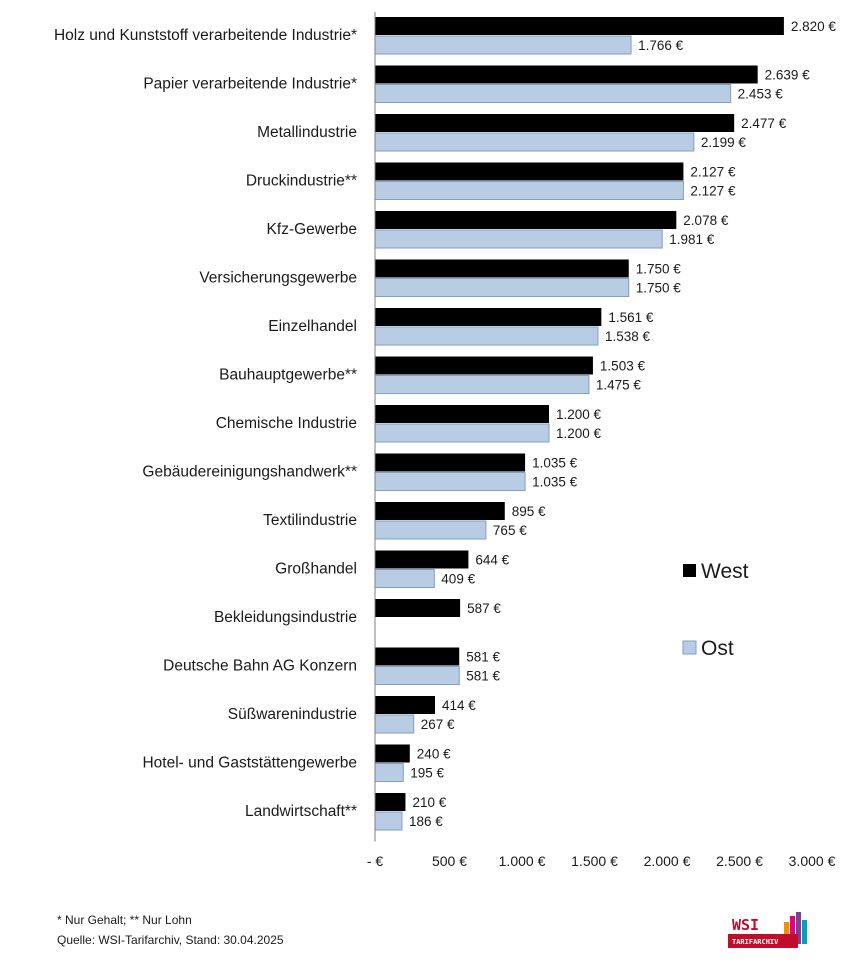 The height and width of the screenshot is (975, 850). I want to click on footnote: * Nur Gehalt; ** Nur Lohn, so click(124, 920).